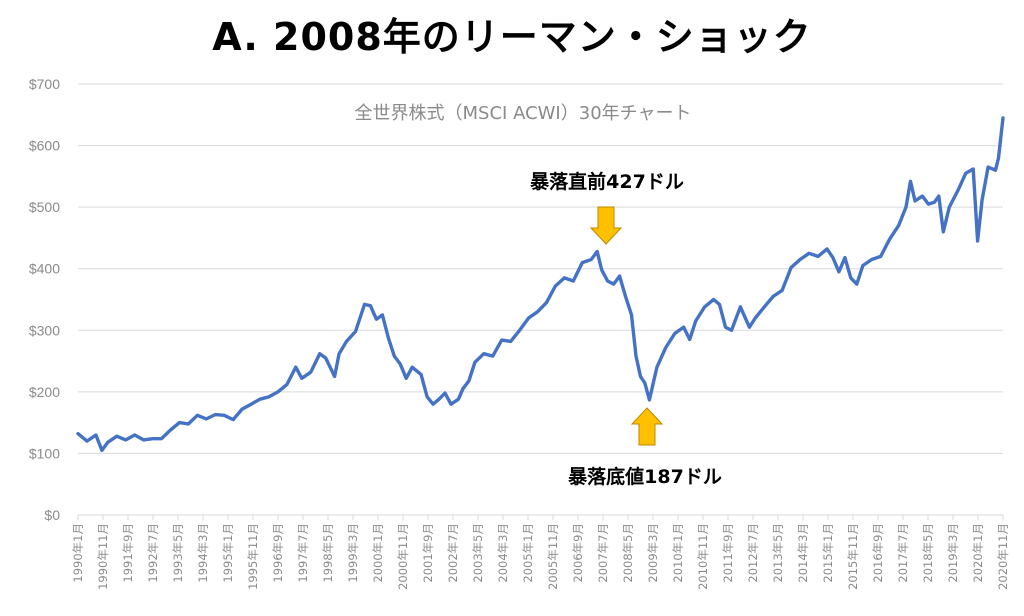 Image resolution: width=1024 pixels, height=616 pixels. Describe the element at coordinates (178, 553) in the screenshot. I see `x-tick-label: 1993年5月` at that location.